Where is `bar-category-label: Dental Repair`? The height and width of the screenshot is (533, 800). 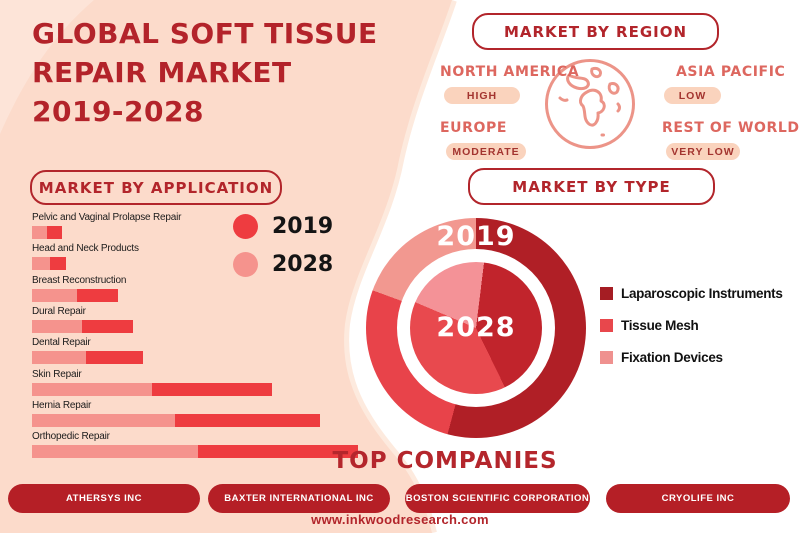 bar-category-label: Dental Repair is located at coordinates (61, 343).